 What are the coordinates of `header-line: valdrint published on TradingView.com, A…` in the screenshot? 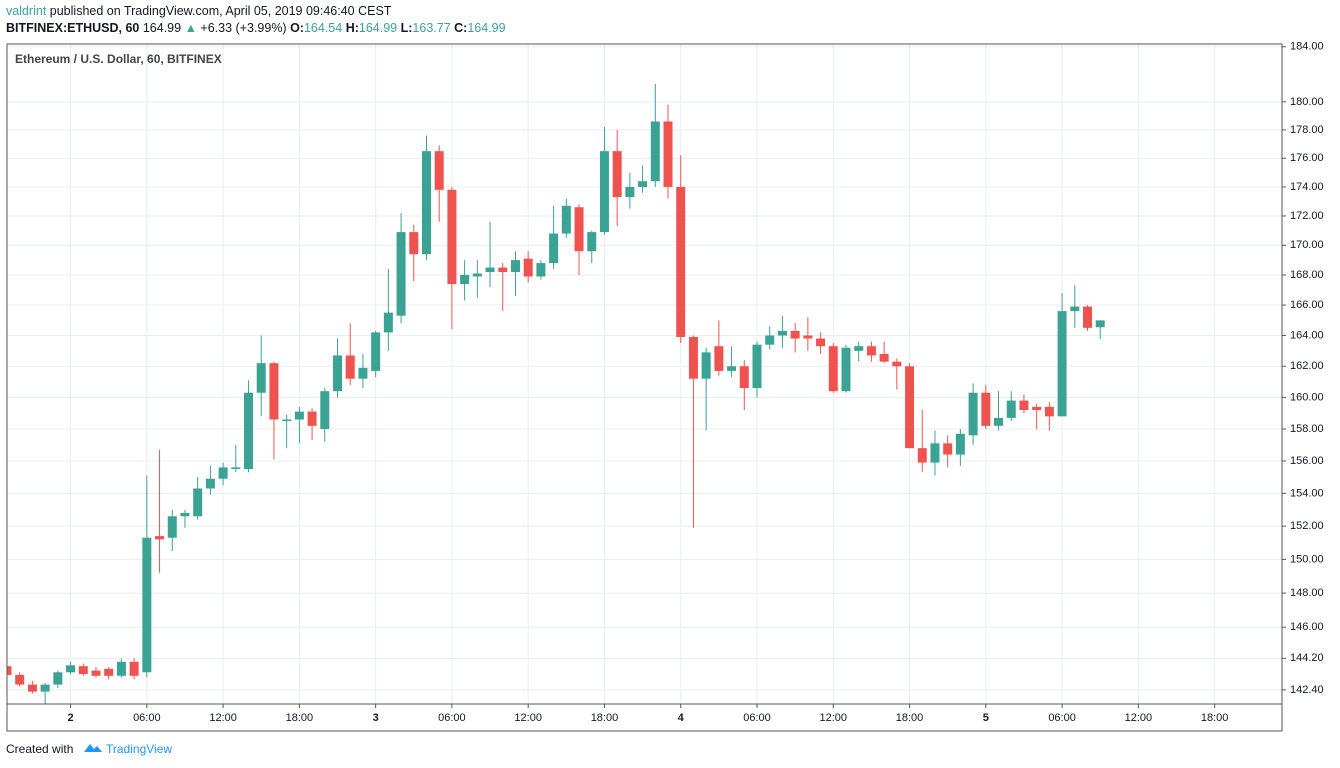 It's located at (199, 11).